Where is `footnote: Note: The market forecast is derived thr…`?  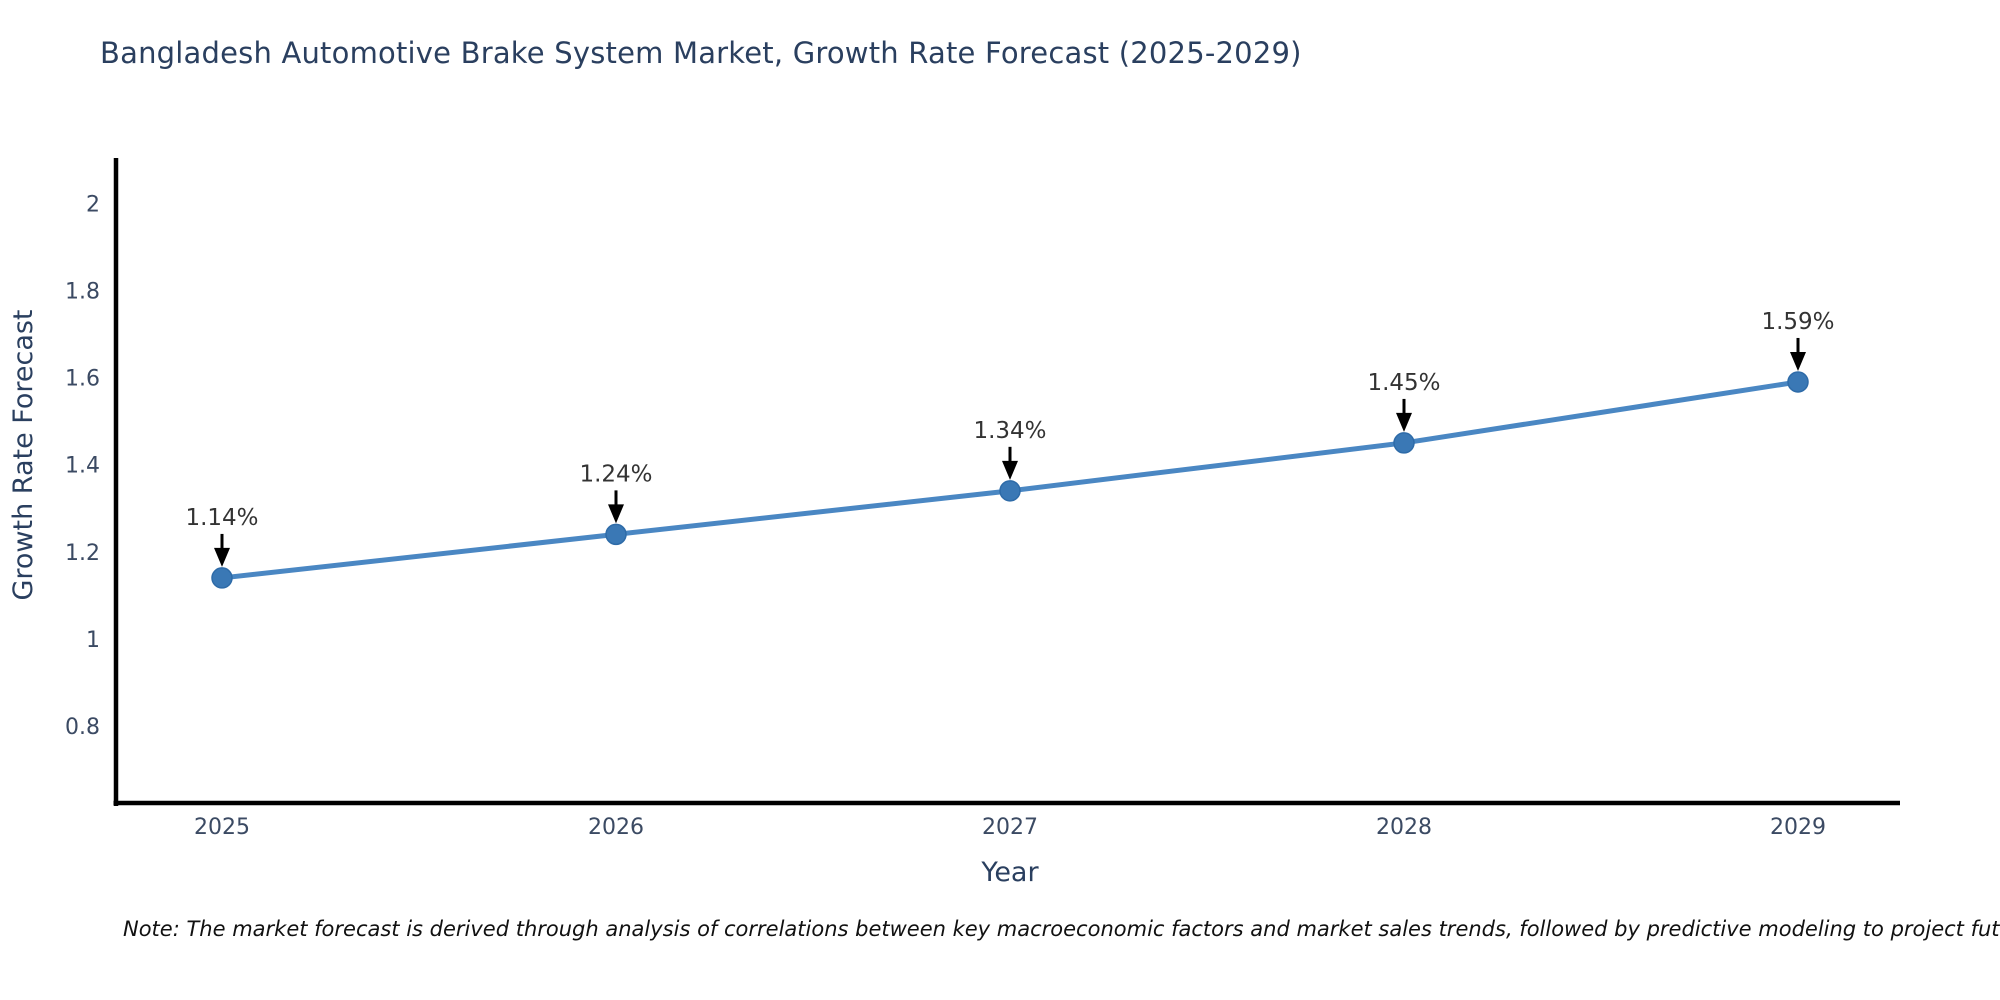 footnote: Note: The market forecast is derived thr… is located at coordinates (1061, 929).